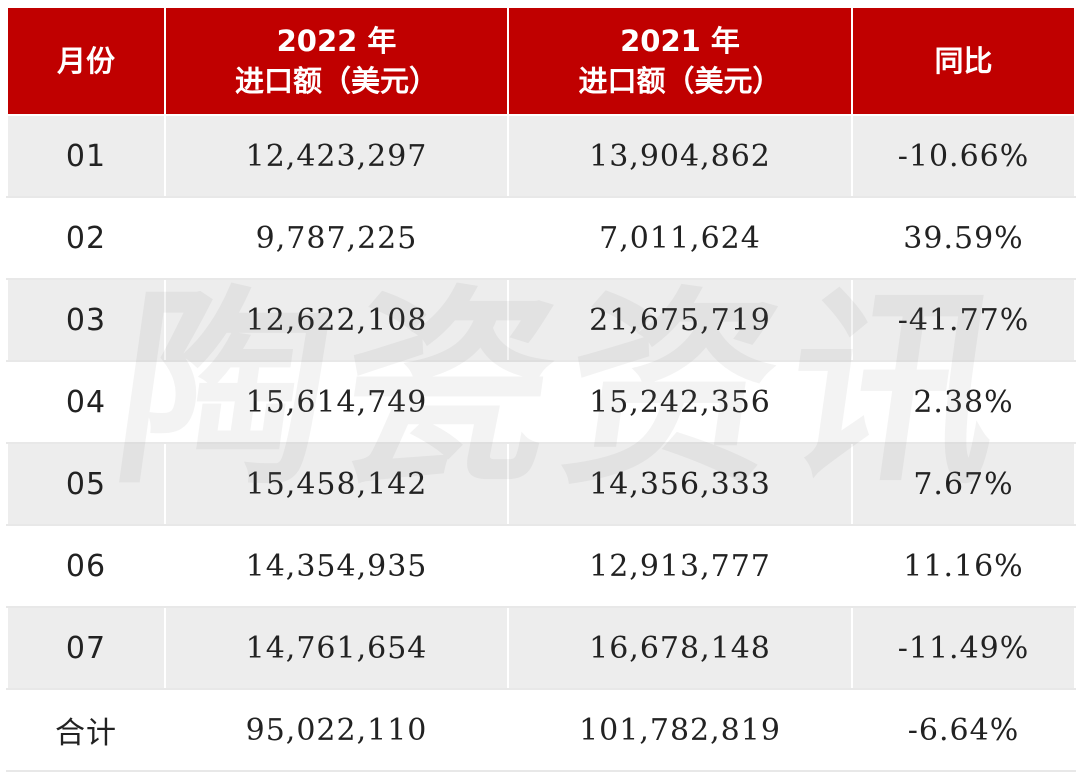 The height and width of the screenshot is (775, 1080). I want to click on table-row: 06 14,354,935 12,913,777 11.16%, so click(541, 566).